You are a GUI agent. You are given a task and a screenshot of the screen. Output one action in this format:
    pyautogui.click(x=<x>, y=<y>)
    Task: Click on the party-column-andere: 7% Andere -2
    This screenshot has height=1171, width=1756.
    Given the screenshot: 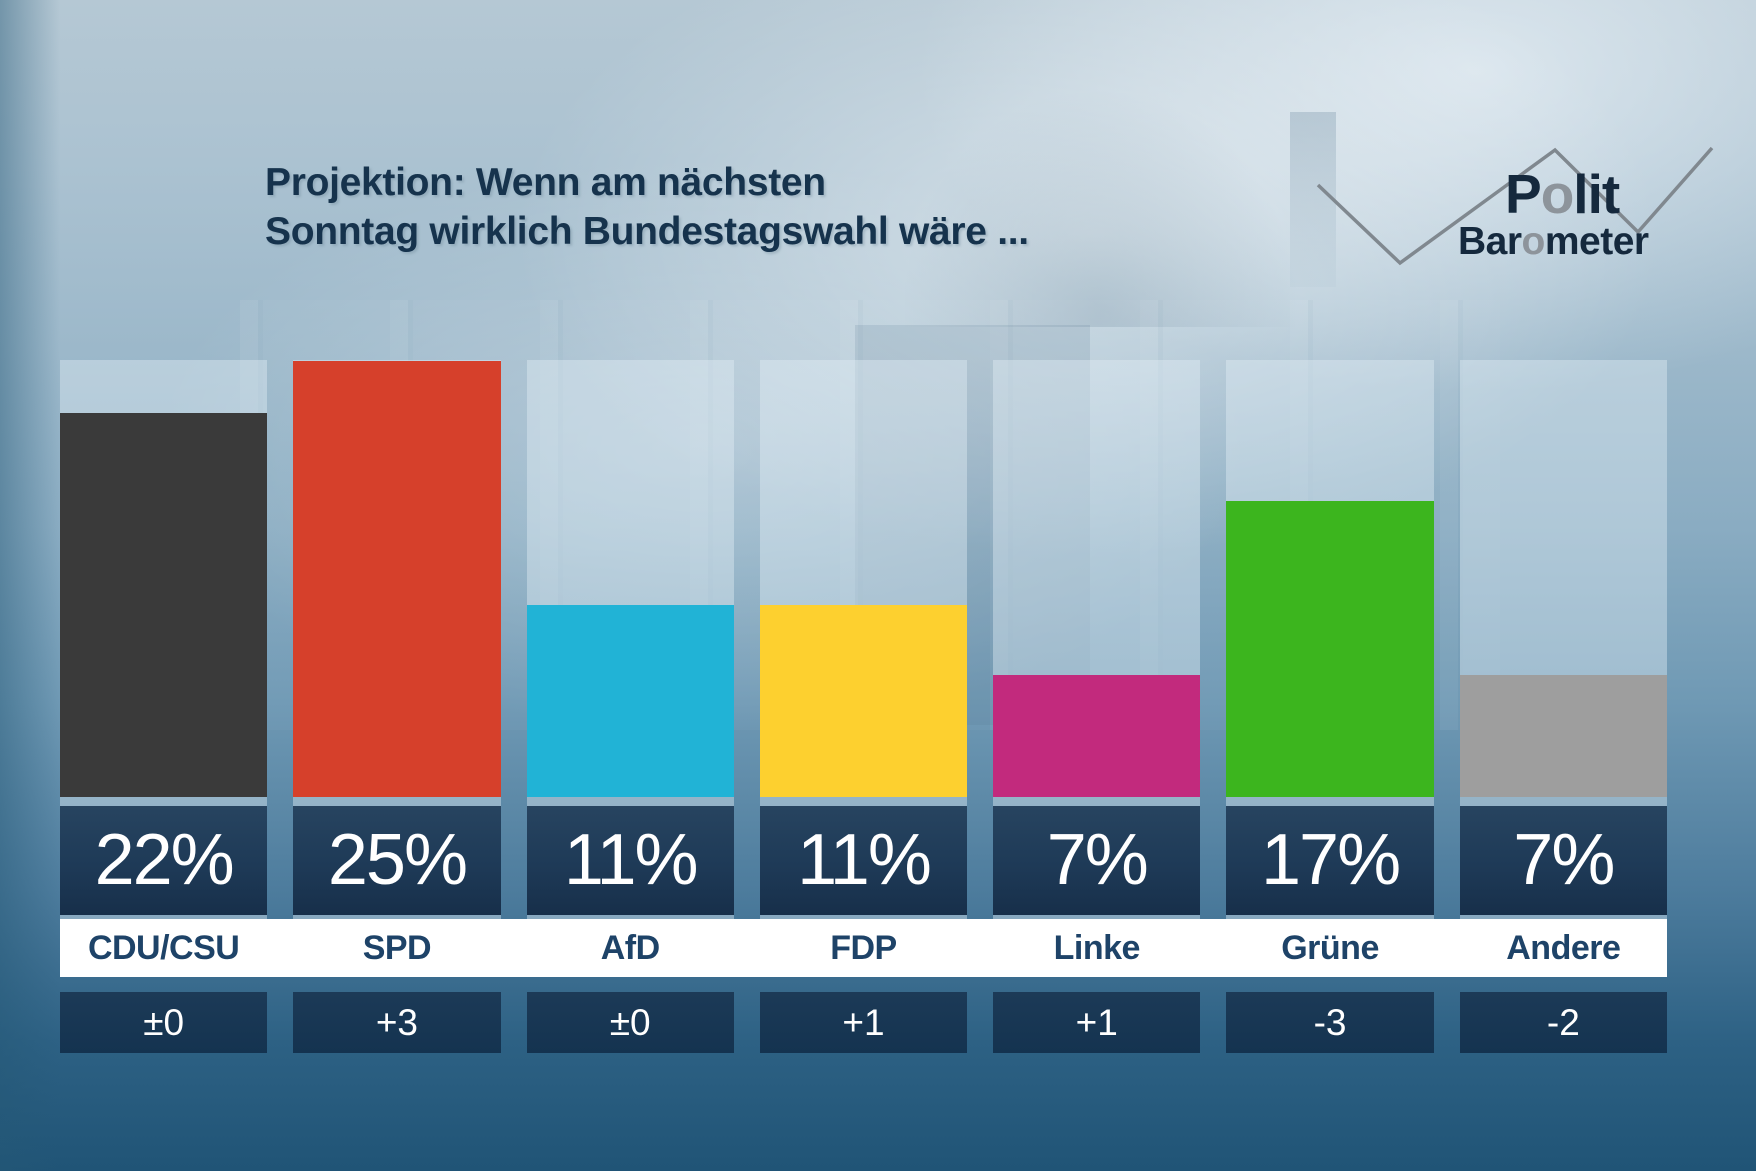 What is the action you would take?
    pyautogui.click(x=1563, y=765)
    